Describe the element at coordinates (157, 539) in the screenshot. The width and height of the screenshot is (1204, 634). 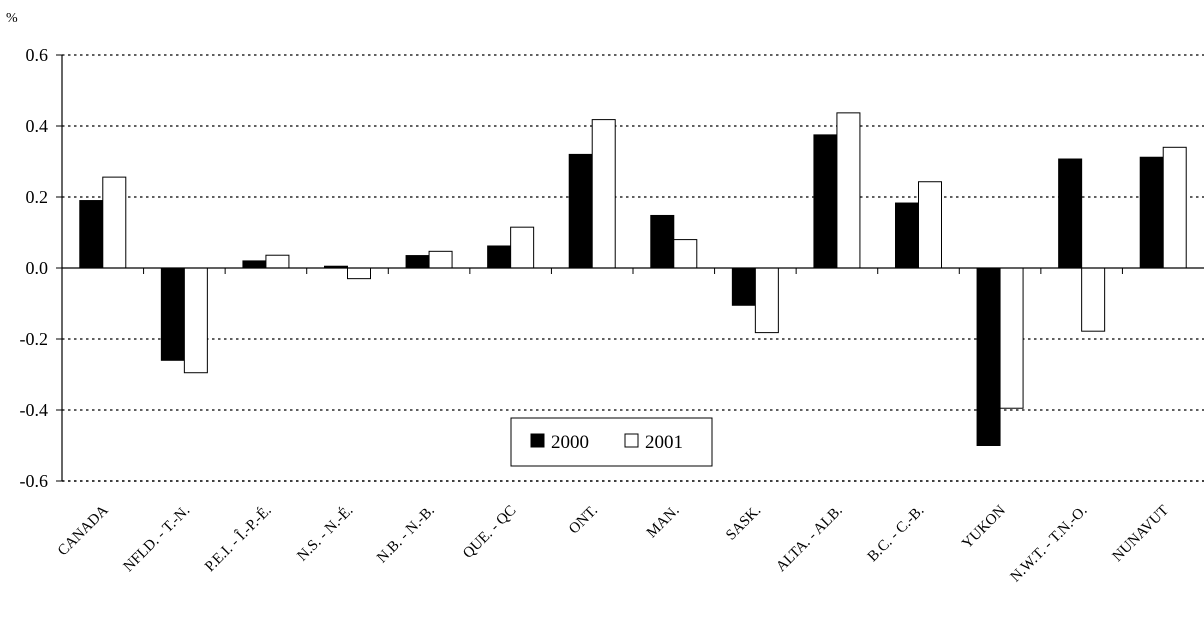
I see `x-tick-label: NFLD. - T.-N.` at that location.